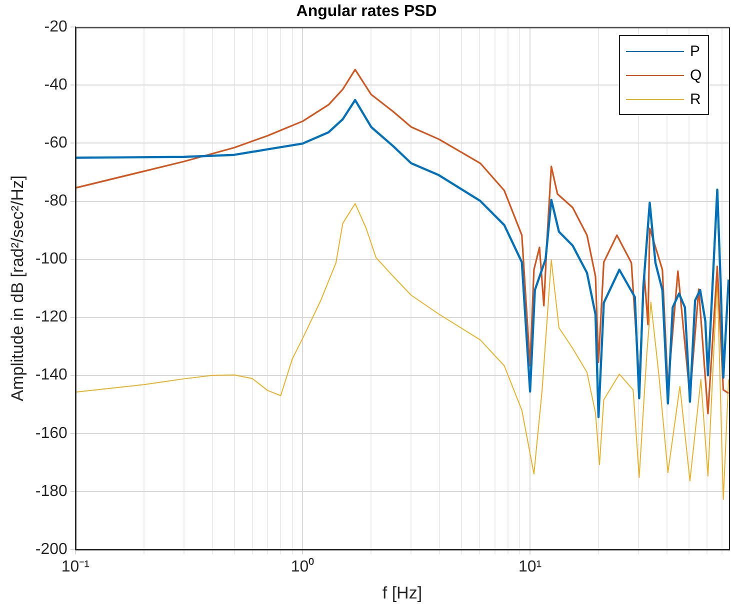  Describe the element at coordinates (696, 75) in the screenshot. I see `legend-label: Q` at that location.